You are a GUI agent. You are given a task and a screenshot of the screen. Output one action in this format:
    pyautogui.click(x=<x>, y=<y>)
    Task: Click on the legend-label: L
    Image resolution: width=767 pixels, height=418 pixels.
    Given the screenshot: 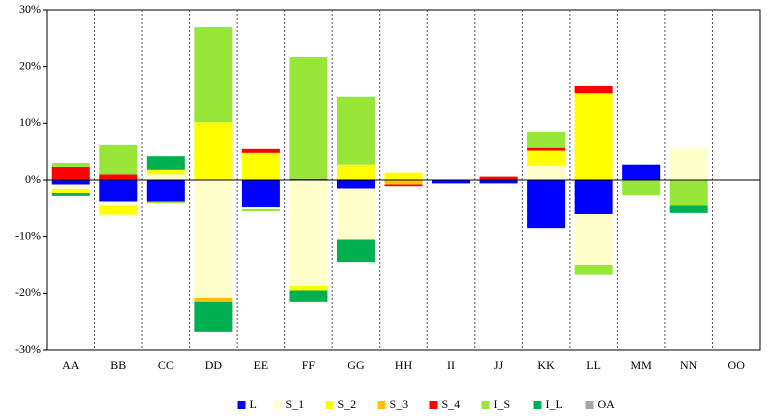 What is the action you would take?
    pyautogui.click(x=253, y=404)
    